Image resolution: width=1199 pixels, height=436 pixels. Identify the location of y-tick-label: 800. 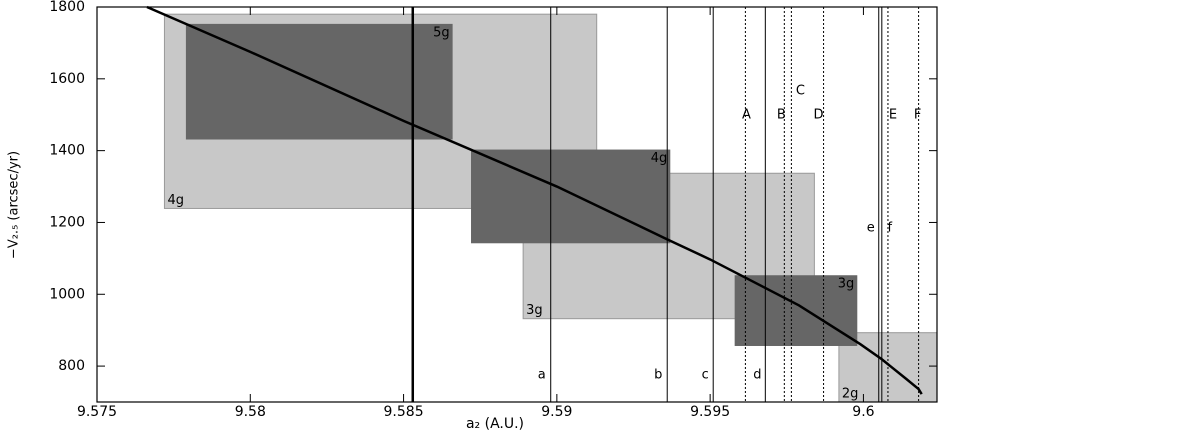
(71, 366).